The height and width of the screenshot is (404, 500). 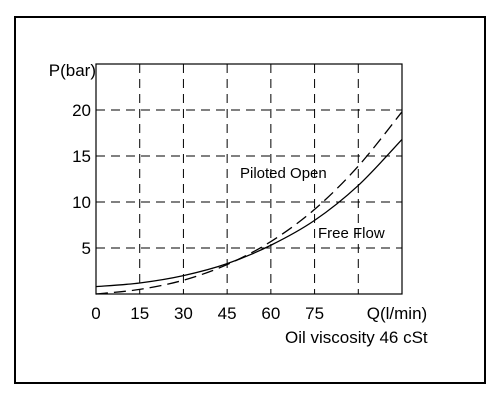 What do you see at coordinates (356, 337) in the screenshot?
I see `viscosity-note: Oil viscosity 46 cSt` at bounding box center [356, 337].